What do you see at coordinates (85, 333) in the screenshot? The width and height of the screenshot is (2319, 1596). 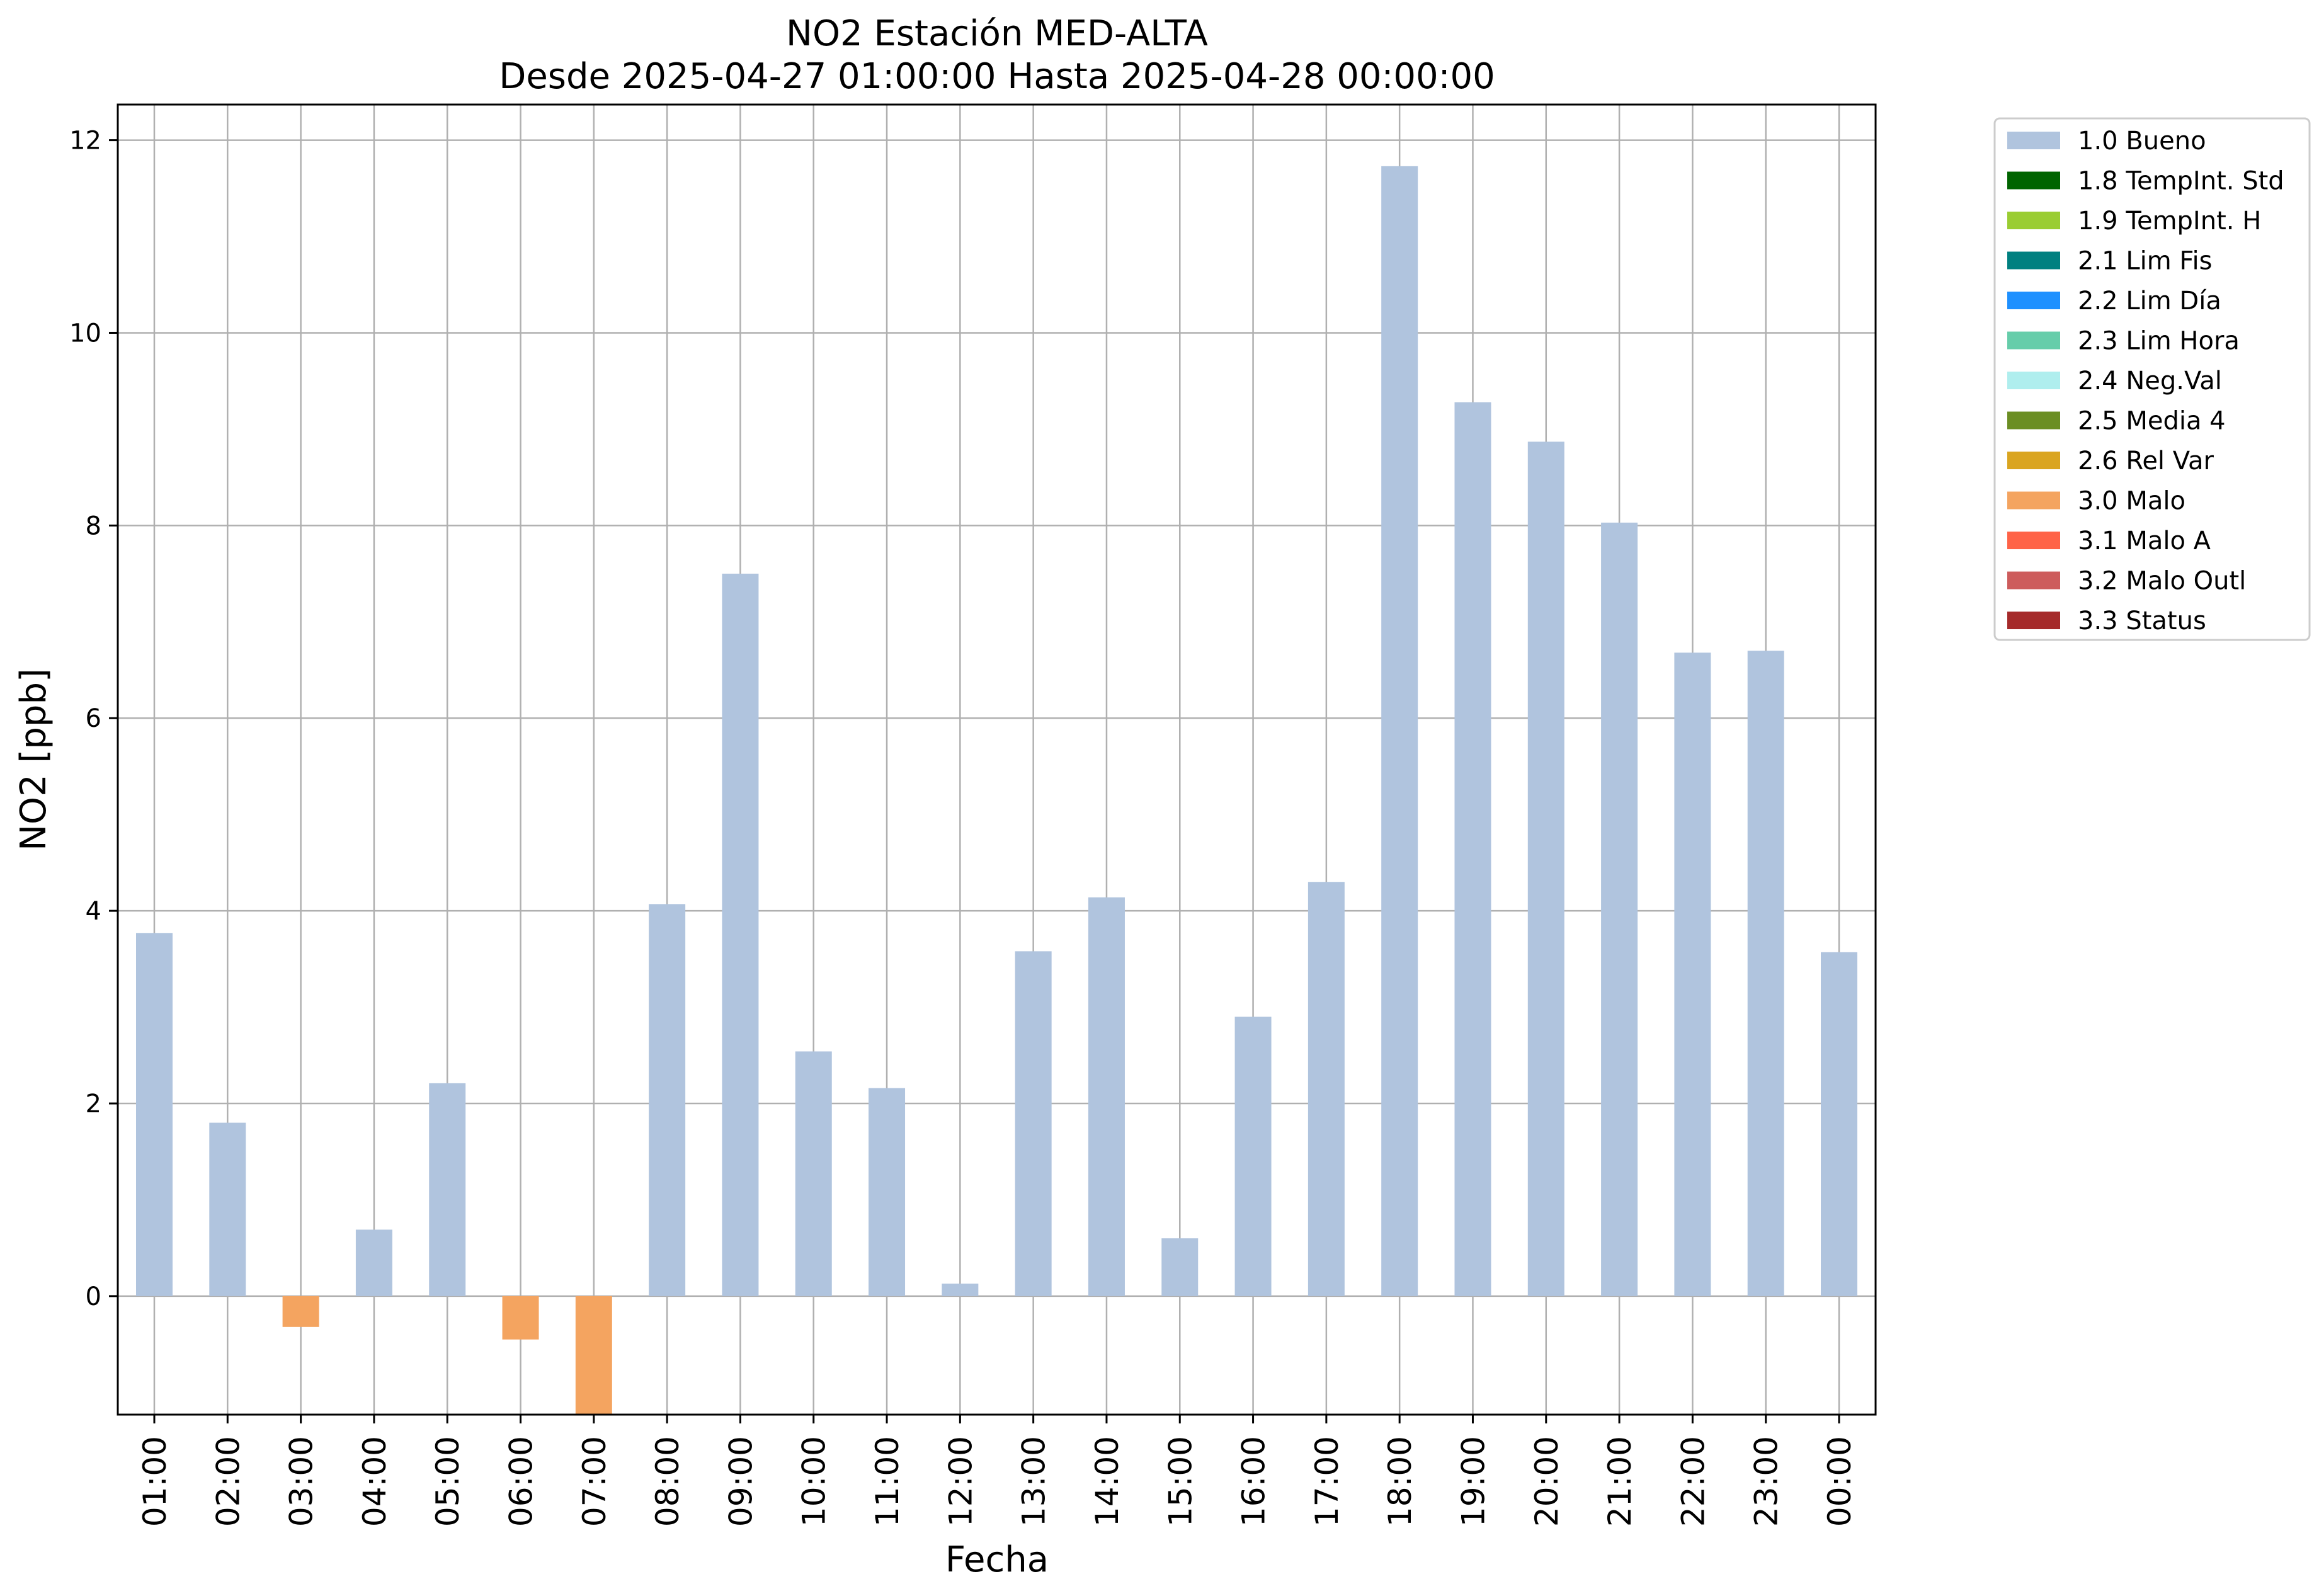 I see `y-tick-label: 10` at bounding box center [85, 333].